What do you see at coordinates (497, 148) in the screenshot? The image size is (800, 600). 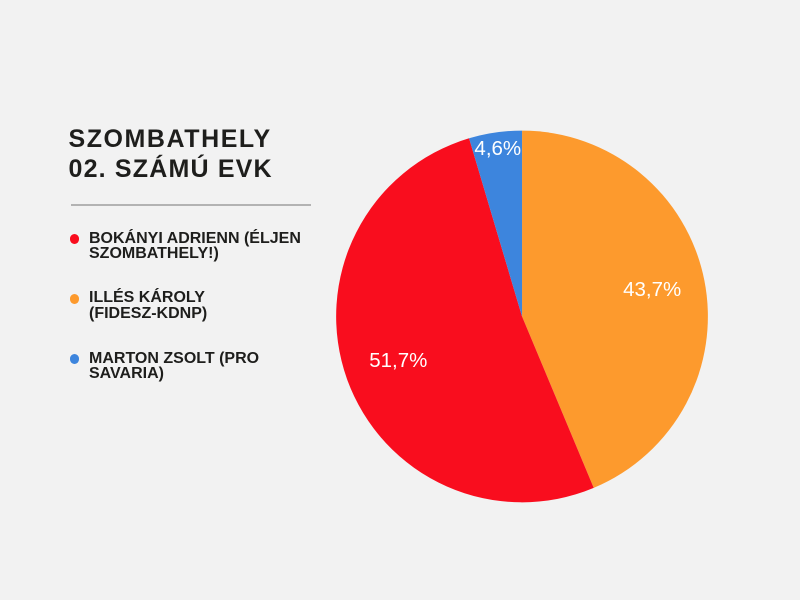 I see `svg-text: 4,6%` at bounding box center [497, 148].